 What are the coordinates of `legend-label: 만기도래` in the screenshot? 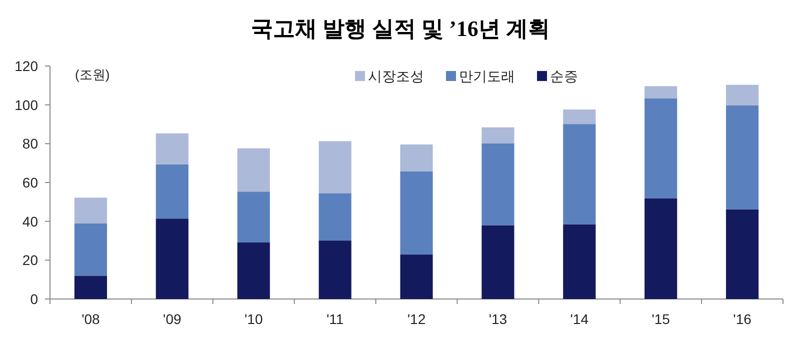 It's located at (487, 76).